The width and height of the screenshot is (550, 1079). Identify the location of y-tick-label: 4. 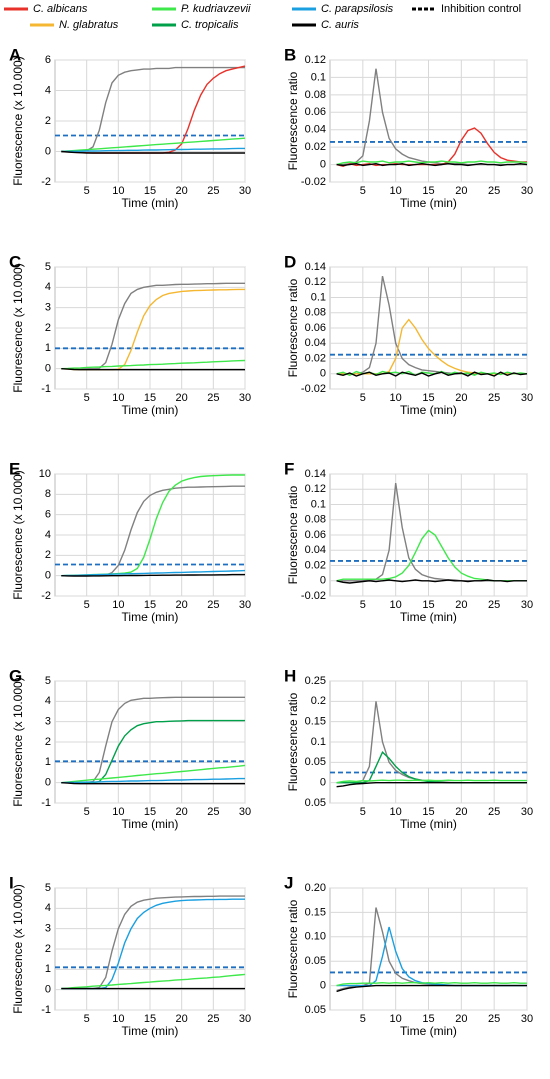
(48, 535).